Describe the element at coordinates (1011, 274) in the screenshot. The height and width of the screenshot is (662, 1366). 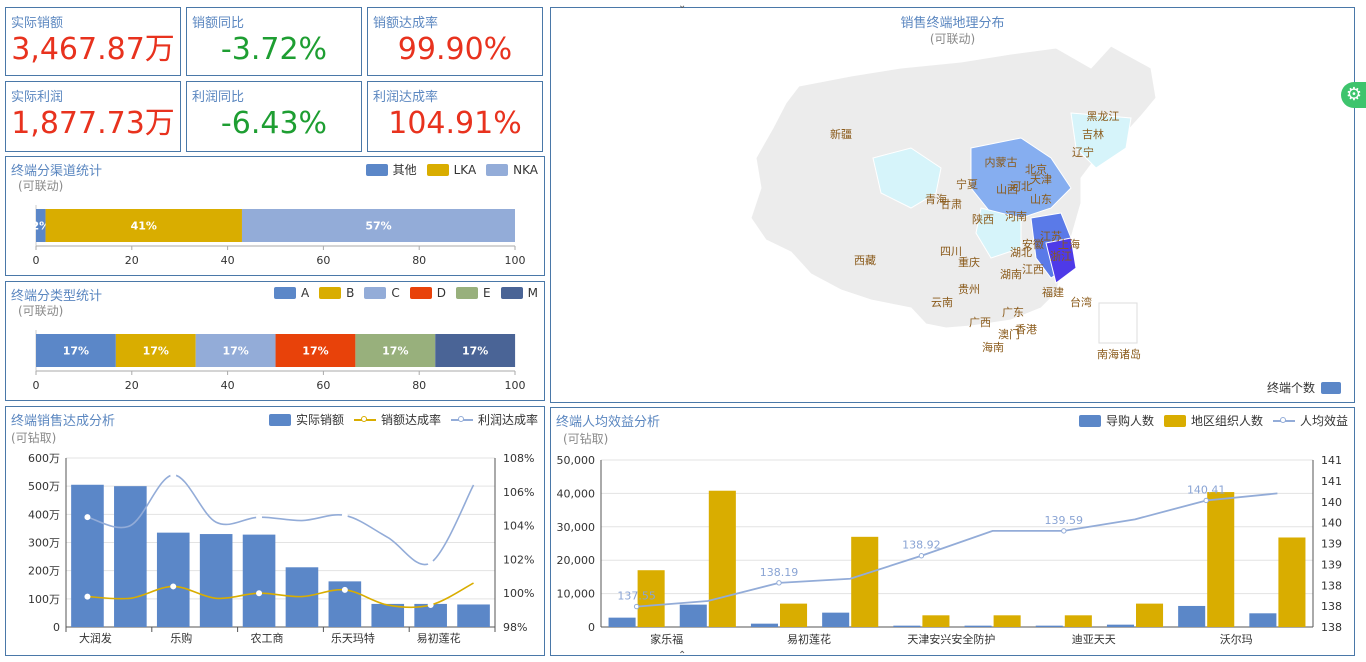
I see `province-label: 湖南` at that location.